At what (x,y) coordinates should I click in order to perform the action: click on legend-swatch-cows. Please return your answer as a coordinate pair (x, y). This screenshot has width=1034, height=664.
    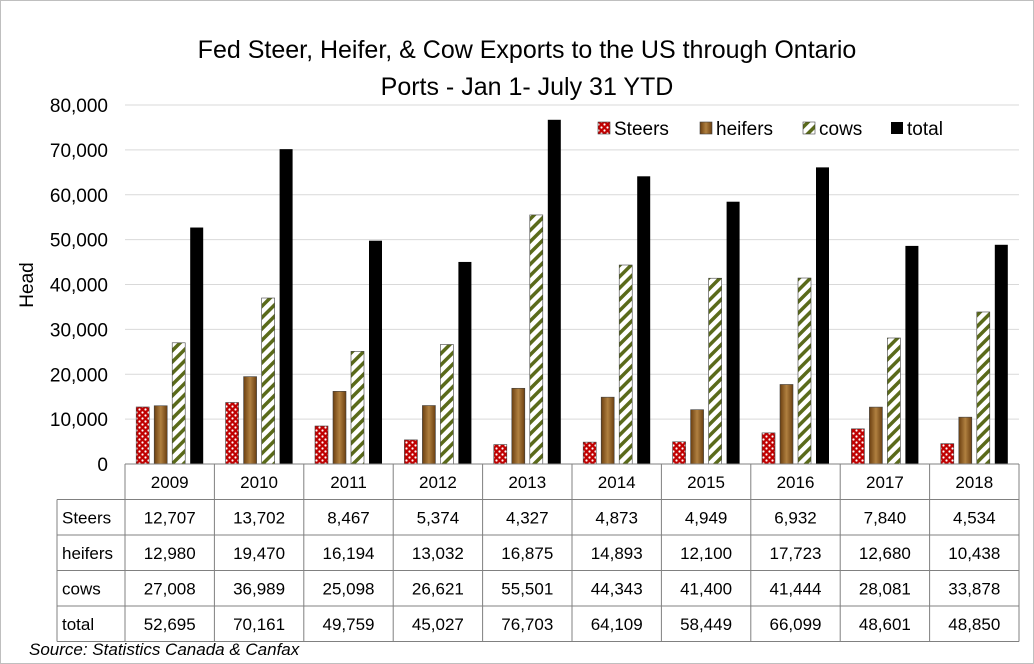
    Looking at the image, I should click on (809, 128).